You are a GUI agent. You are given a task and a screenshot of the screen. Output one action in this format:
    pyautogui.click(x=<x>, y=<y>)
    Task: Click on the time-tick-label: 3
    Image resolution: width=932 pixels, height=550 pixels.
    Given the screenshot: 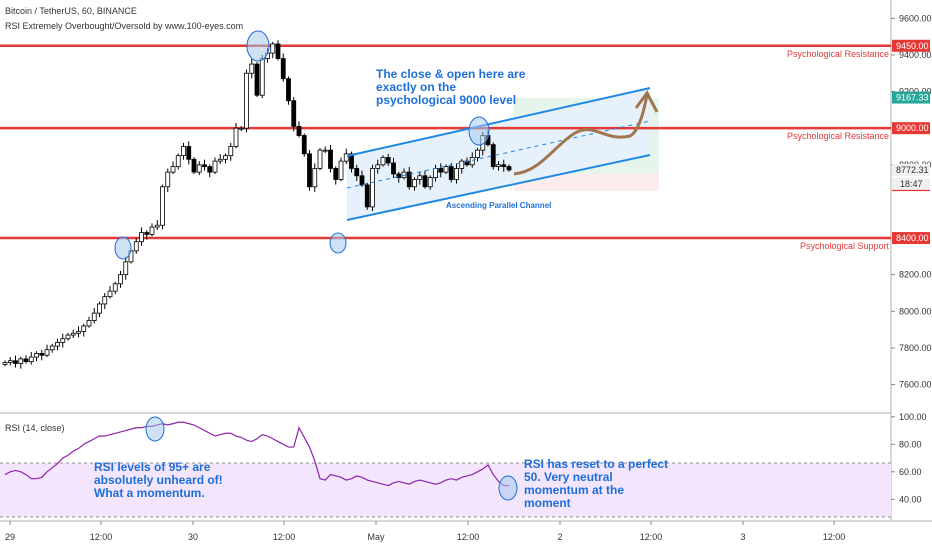 What is the action you would take?
    pyautogui.click(x=742, y=537)
    